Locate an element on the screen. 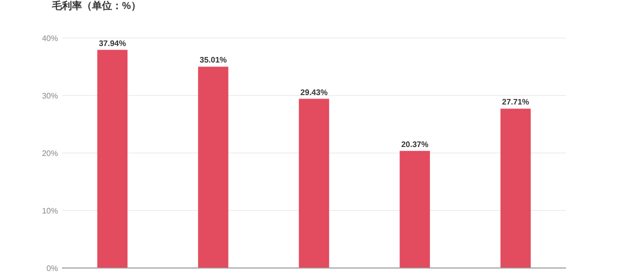 This screenshot has width=636, height=273. y-tick-label: 30% is located at coordinates (50, 96).